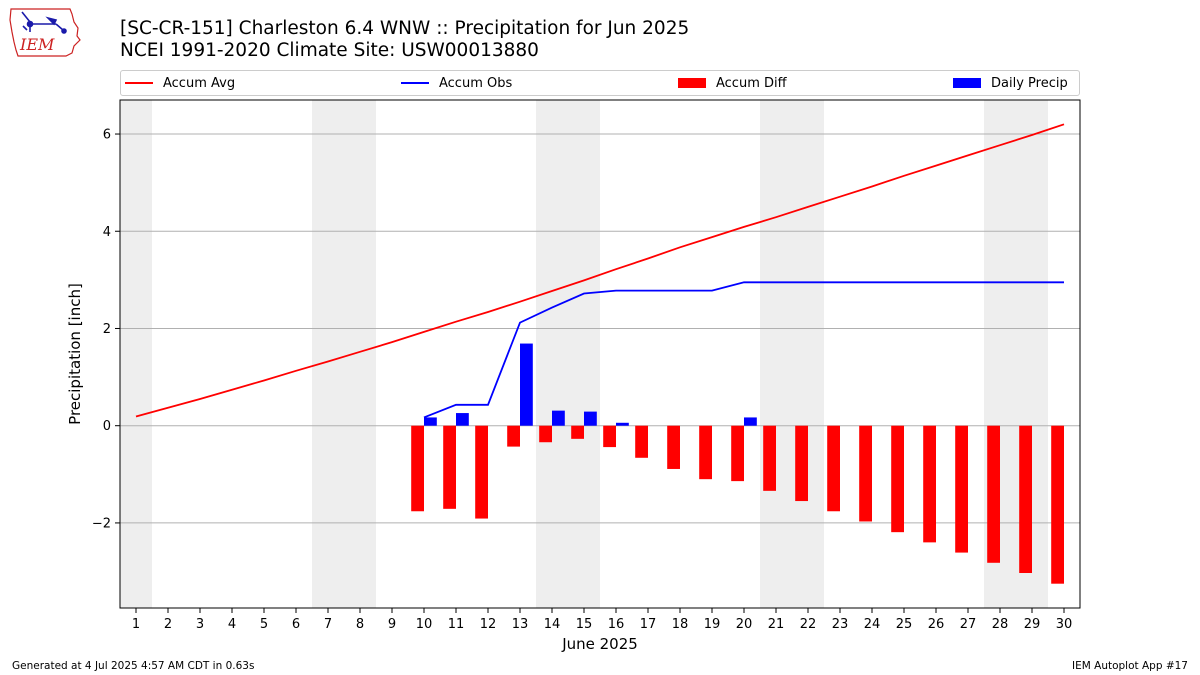 The width and height of the screenshot is (1200, 675). Describe the element at coordinates (1032, 624) in the screenshot. I see `x-tick-label-29: 29` at that location.